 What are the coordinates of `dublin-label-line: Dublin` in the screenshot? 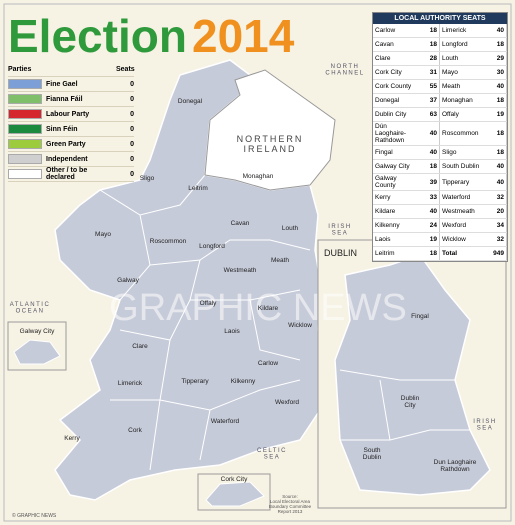 It's located at (410, 398).